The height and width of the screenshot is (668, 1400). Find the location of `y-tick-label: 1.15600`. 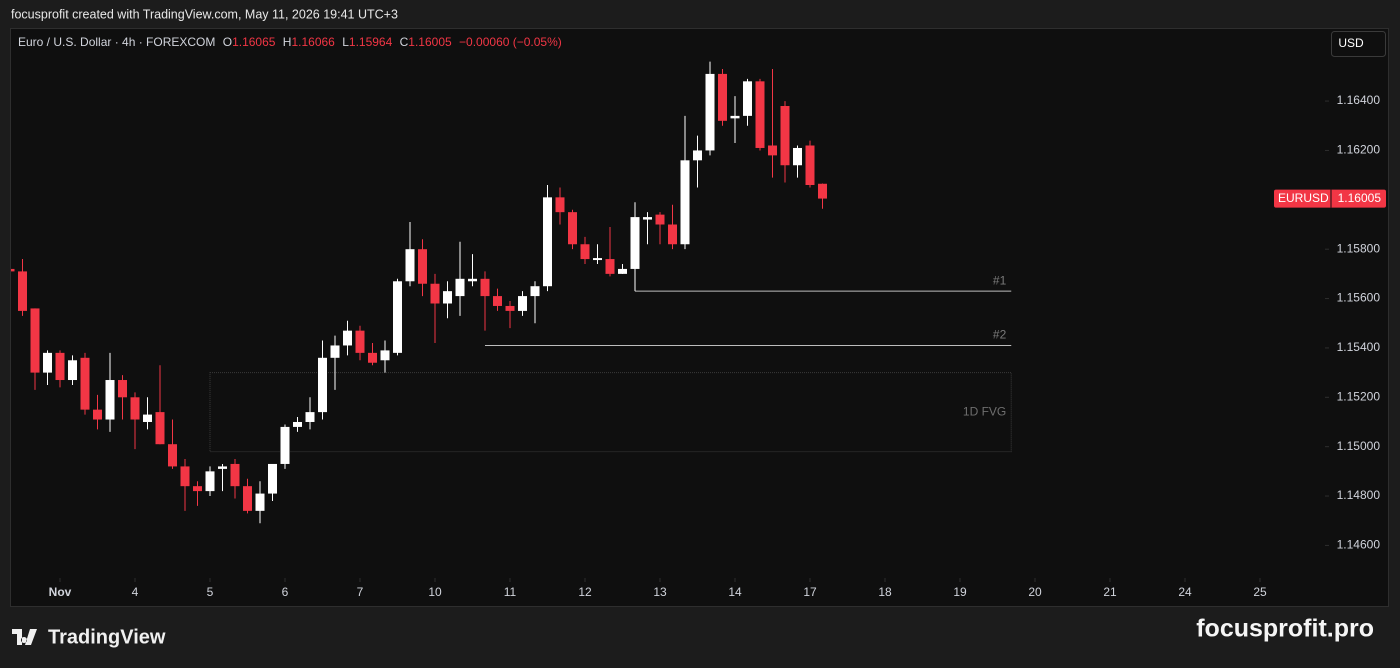

y-tick-label: 1.15600 is located at coordinates (1359, 298).